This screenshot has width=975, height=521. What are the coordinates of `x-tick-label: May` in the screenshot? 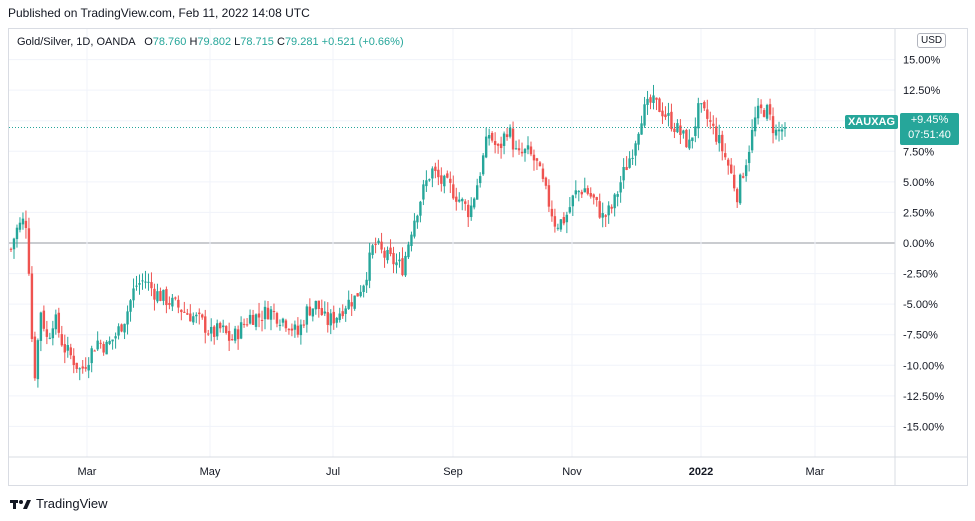 It's located at (210, 472).